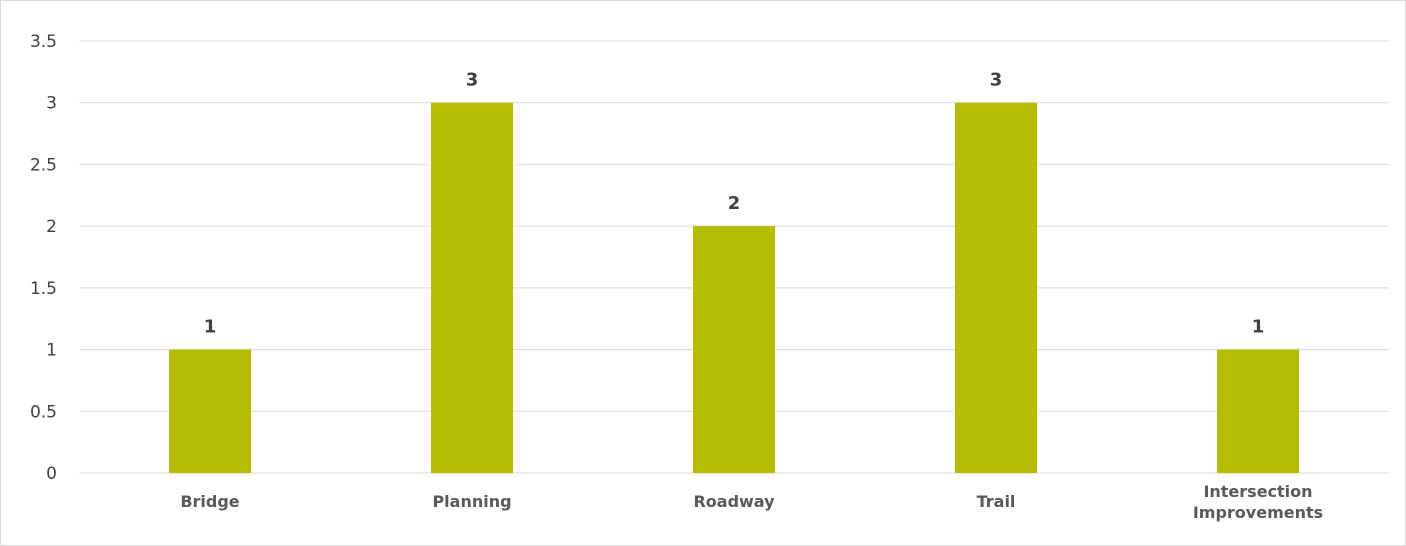  I want to click on x-tick-label: Trail, so click(996, 501).